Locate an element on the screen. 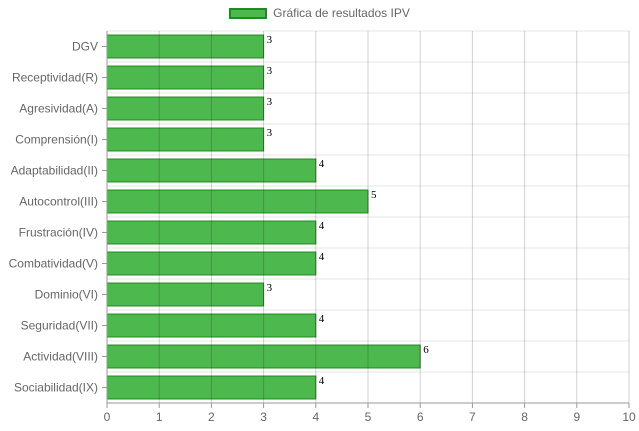 The height and width of the screenshot is (431, 639). x-tick-label: 4 is located at coordinates (315, 417).